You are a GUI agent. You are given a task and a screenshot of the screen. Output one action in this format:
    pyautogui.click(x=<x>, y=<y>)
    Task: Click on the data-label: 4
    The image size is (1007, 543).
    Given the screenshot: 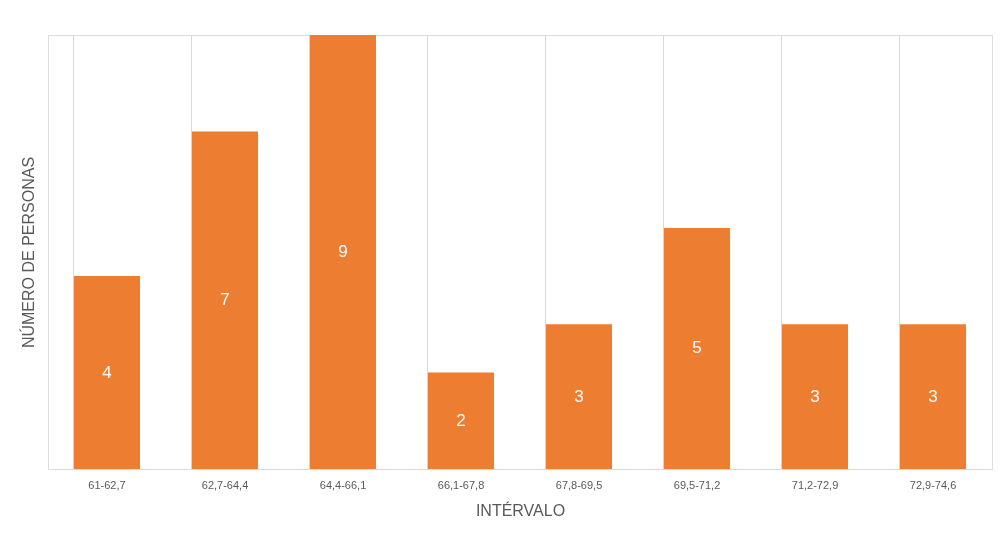 What is the action you would take?
    pyautogui.click(x=107, y=372)
    